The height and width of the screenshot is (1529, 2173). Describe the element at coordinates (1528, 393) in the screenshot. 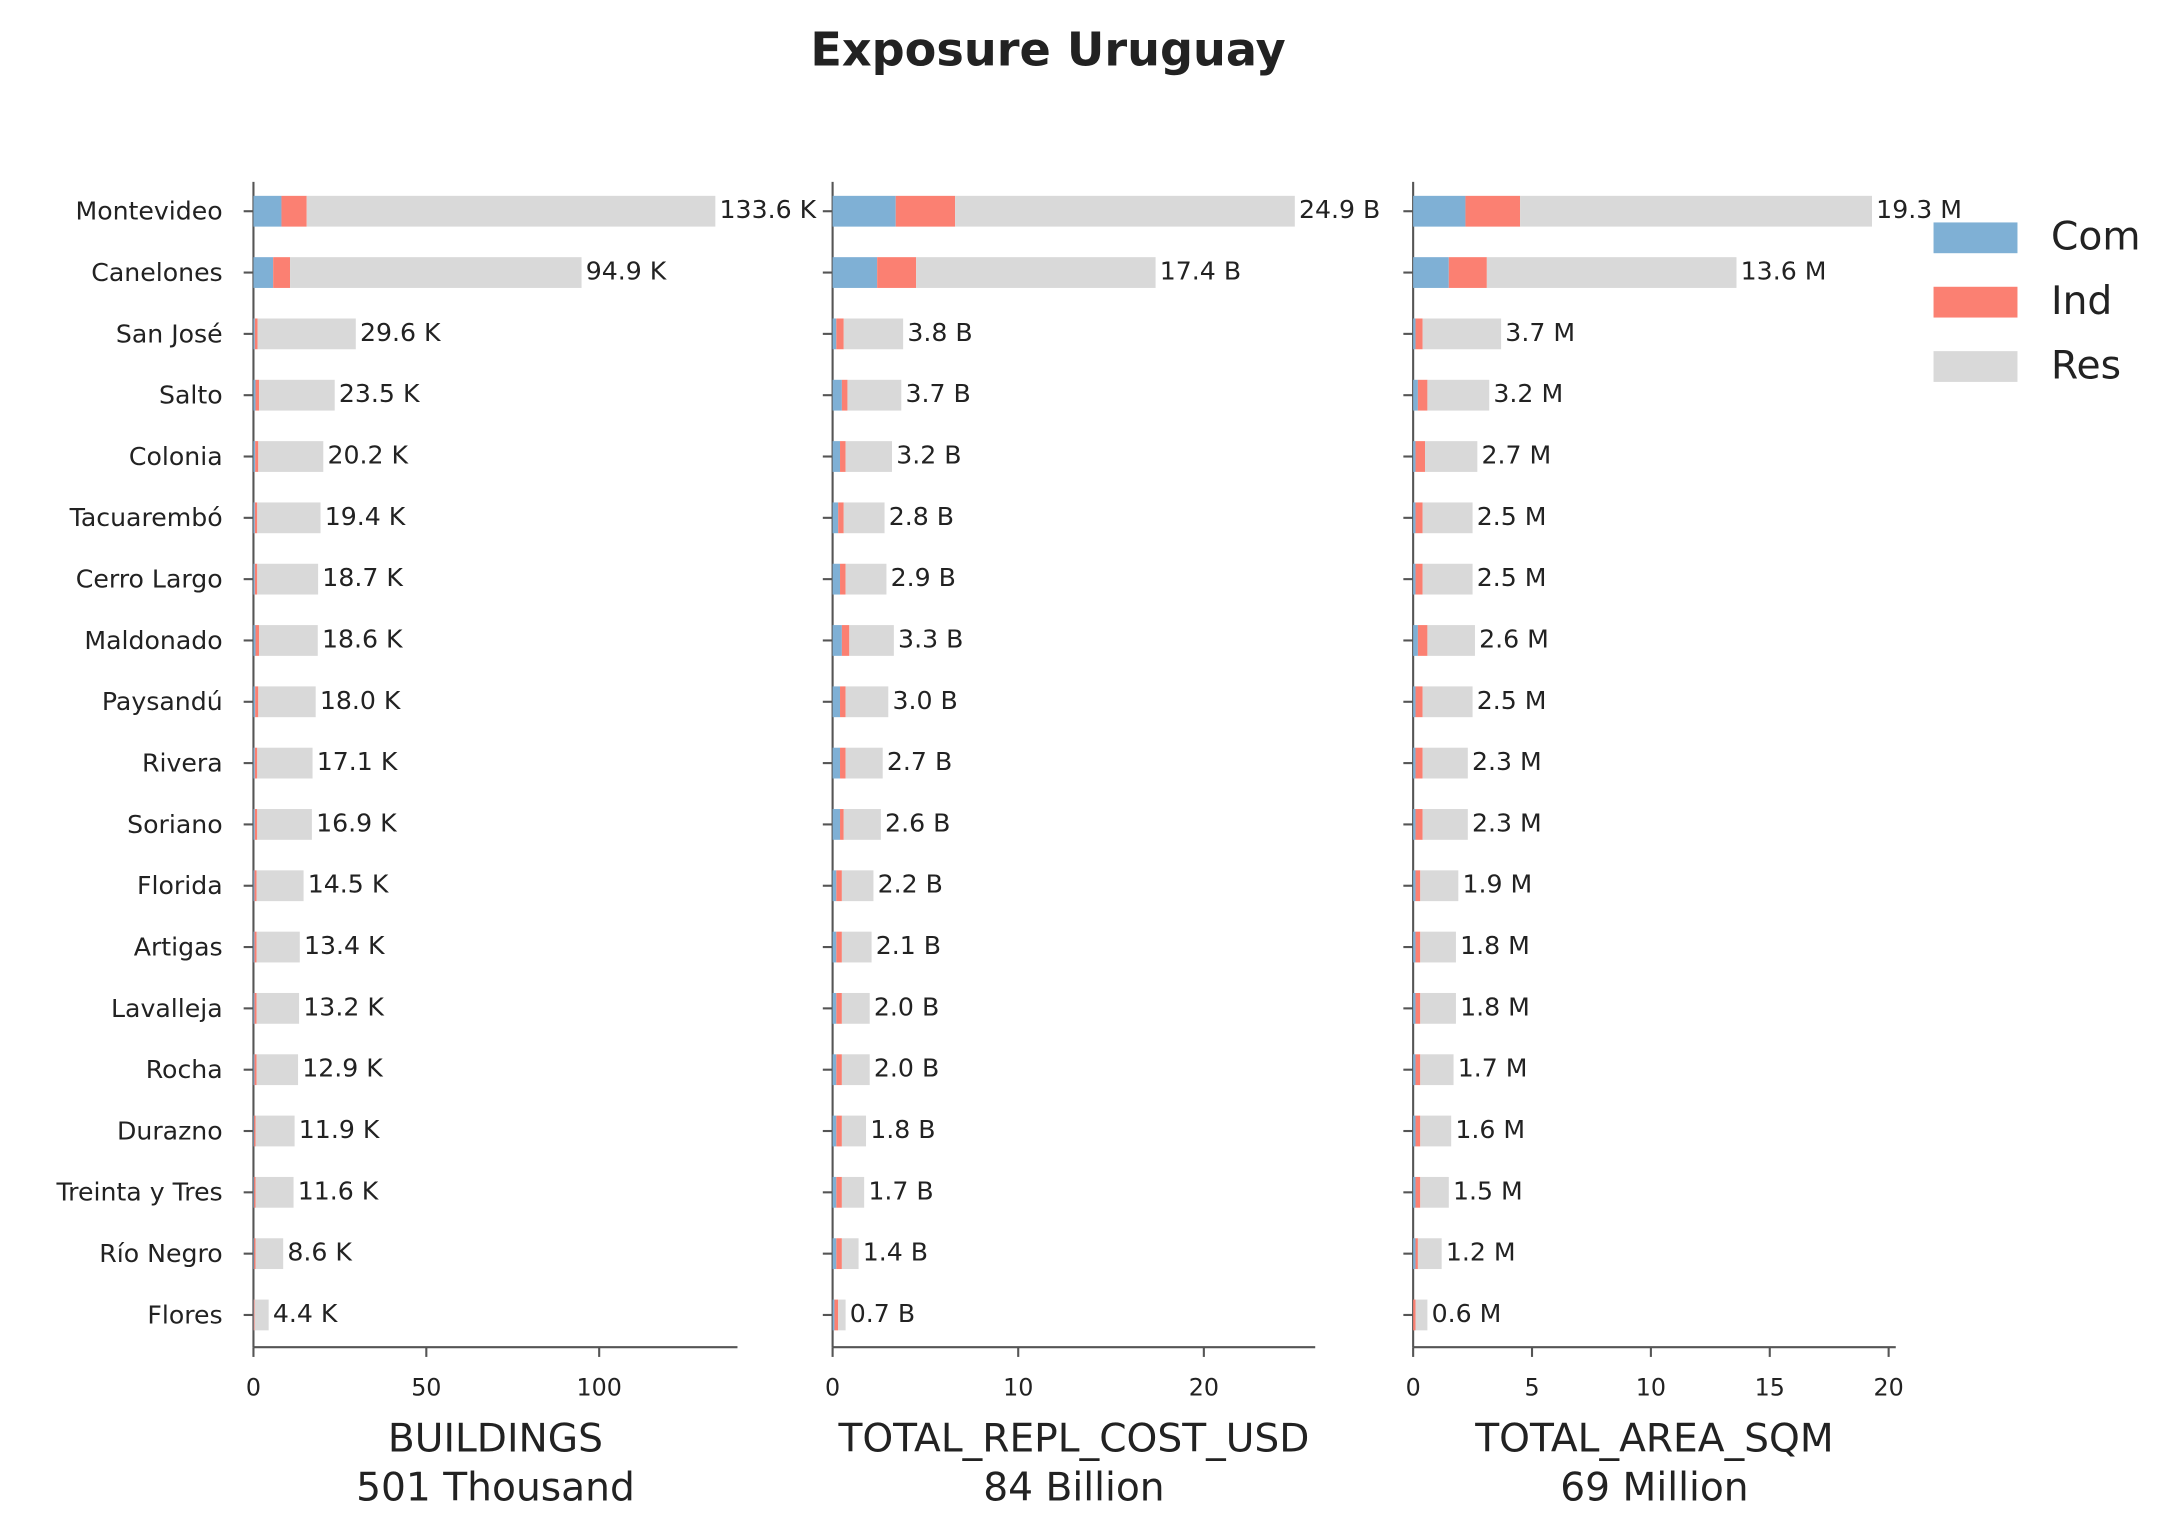

I see `total-label: 3.2 M` at that location.